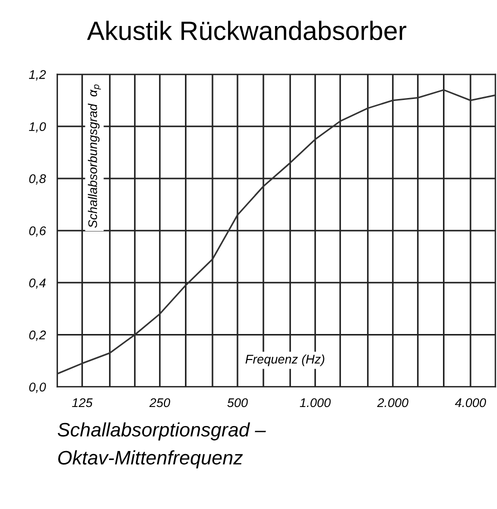 Image resolution: width=497 pixels, height=509 pixels. Describe the element at coordinates (37, 231) in the screenshot. I see `y-tick-label: 0,6` at that location.